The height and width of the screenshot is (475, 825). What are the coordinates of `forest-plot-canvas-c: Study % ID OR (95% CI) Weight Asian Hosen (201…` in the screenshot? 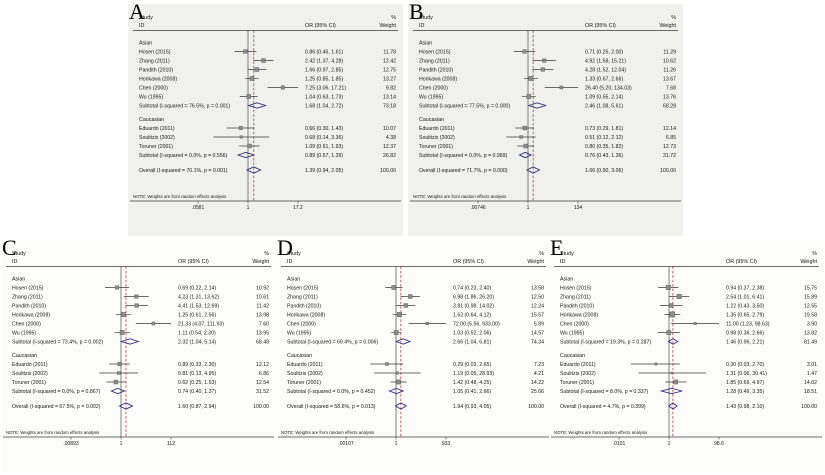 It's located at (138, 349).